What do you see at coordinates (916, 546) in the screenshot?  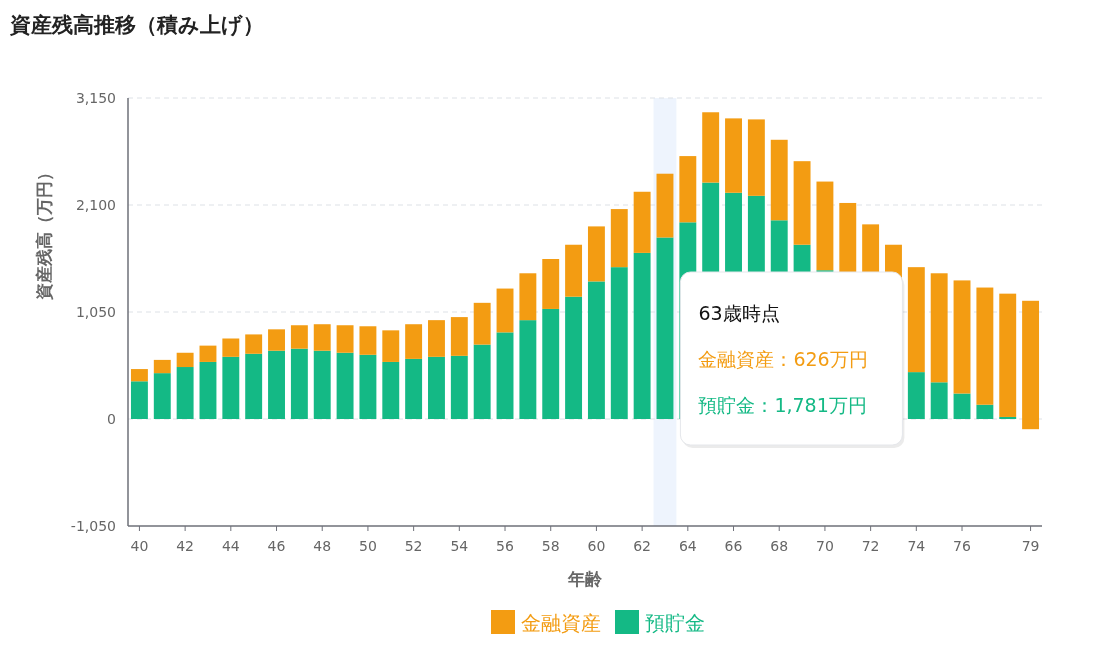 I see `x-tick-label: 74` at bounding box center [916, 546].